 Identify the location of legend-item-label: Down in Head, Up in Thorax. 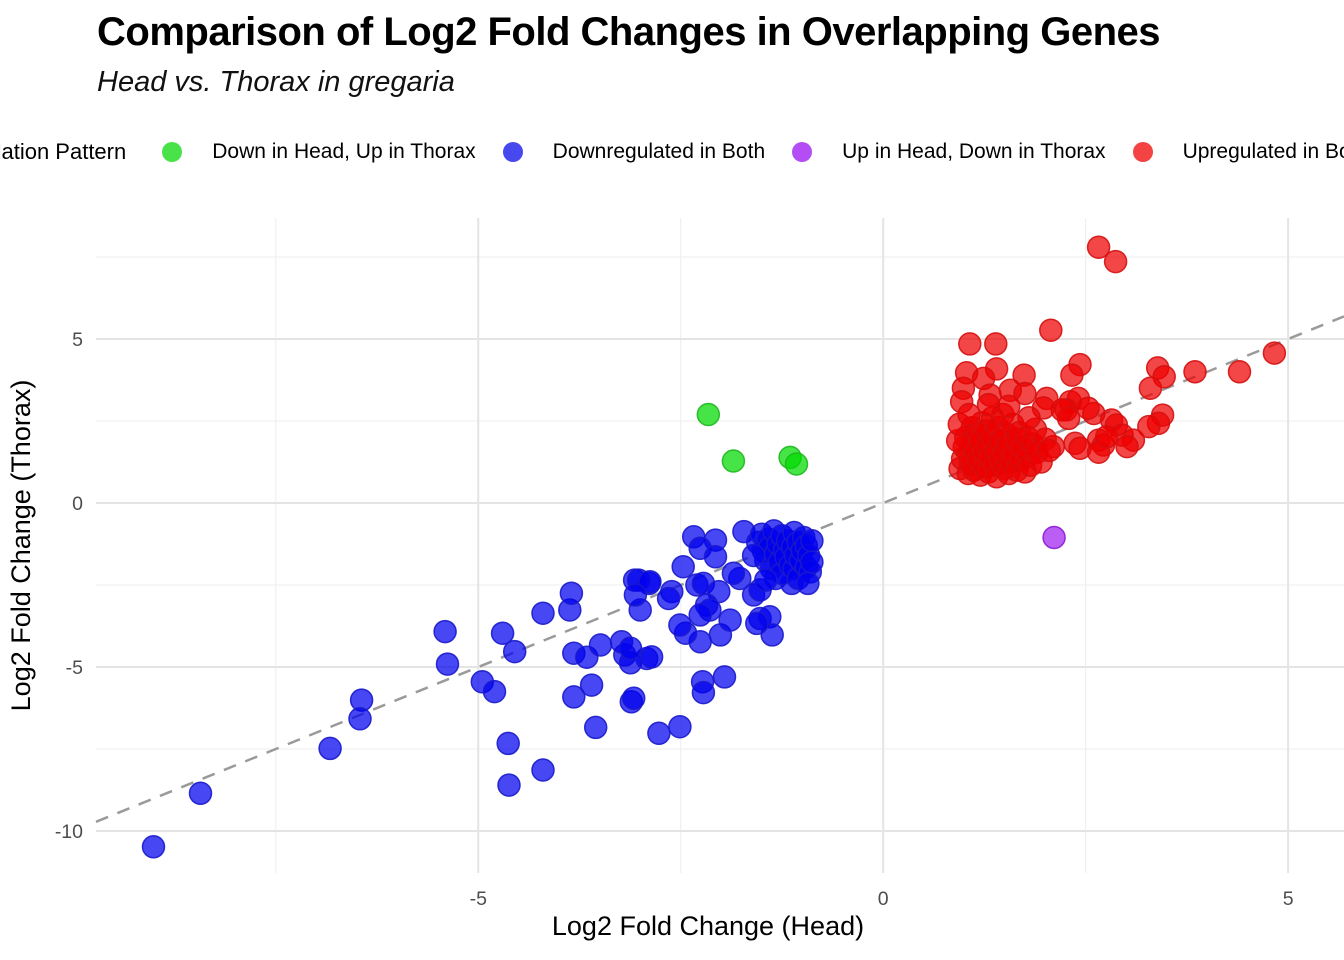
(344, 151).